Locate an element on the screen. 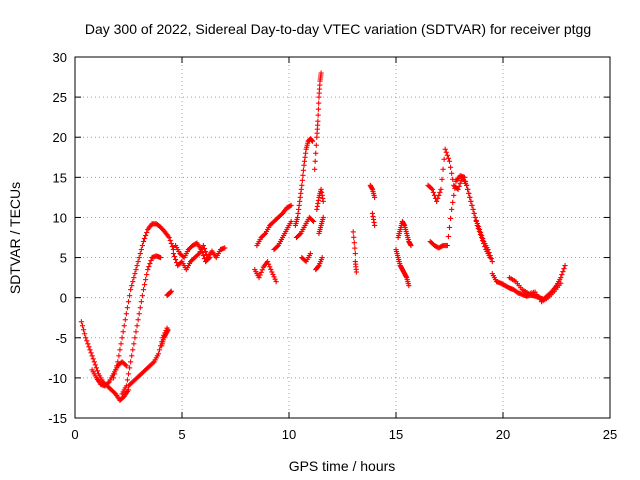 The width and height of the screenshot is (640, 480). y-tick-label: 30 is located at coordinates (60, 57).